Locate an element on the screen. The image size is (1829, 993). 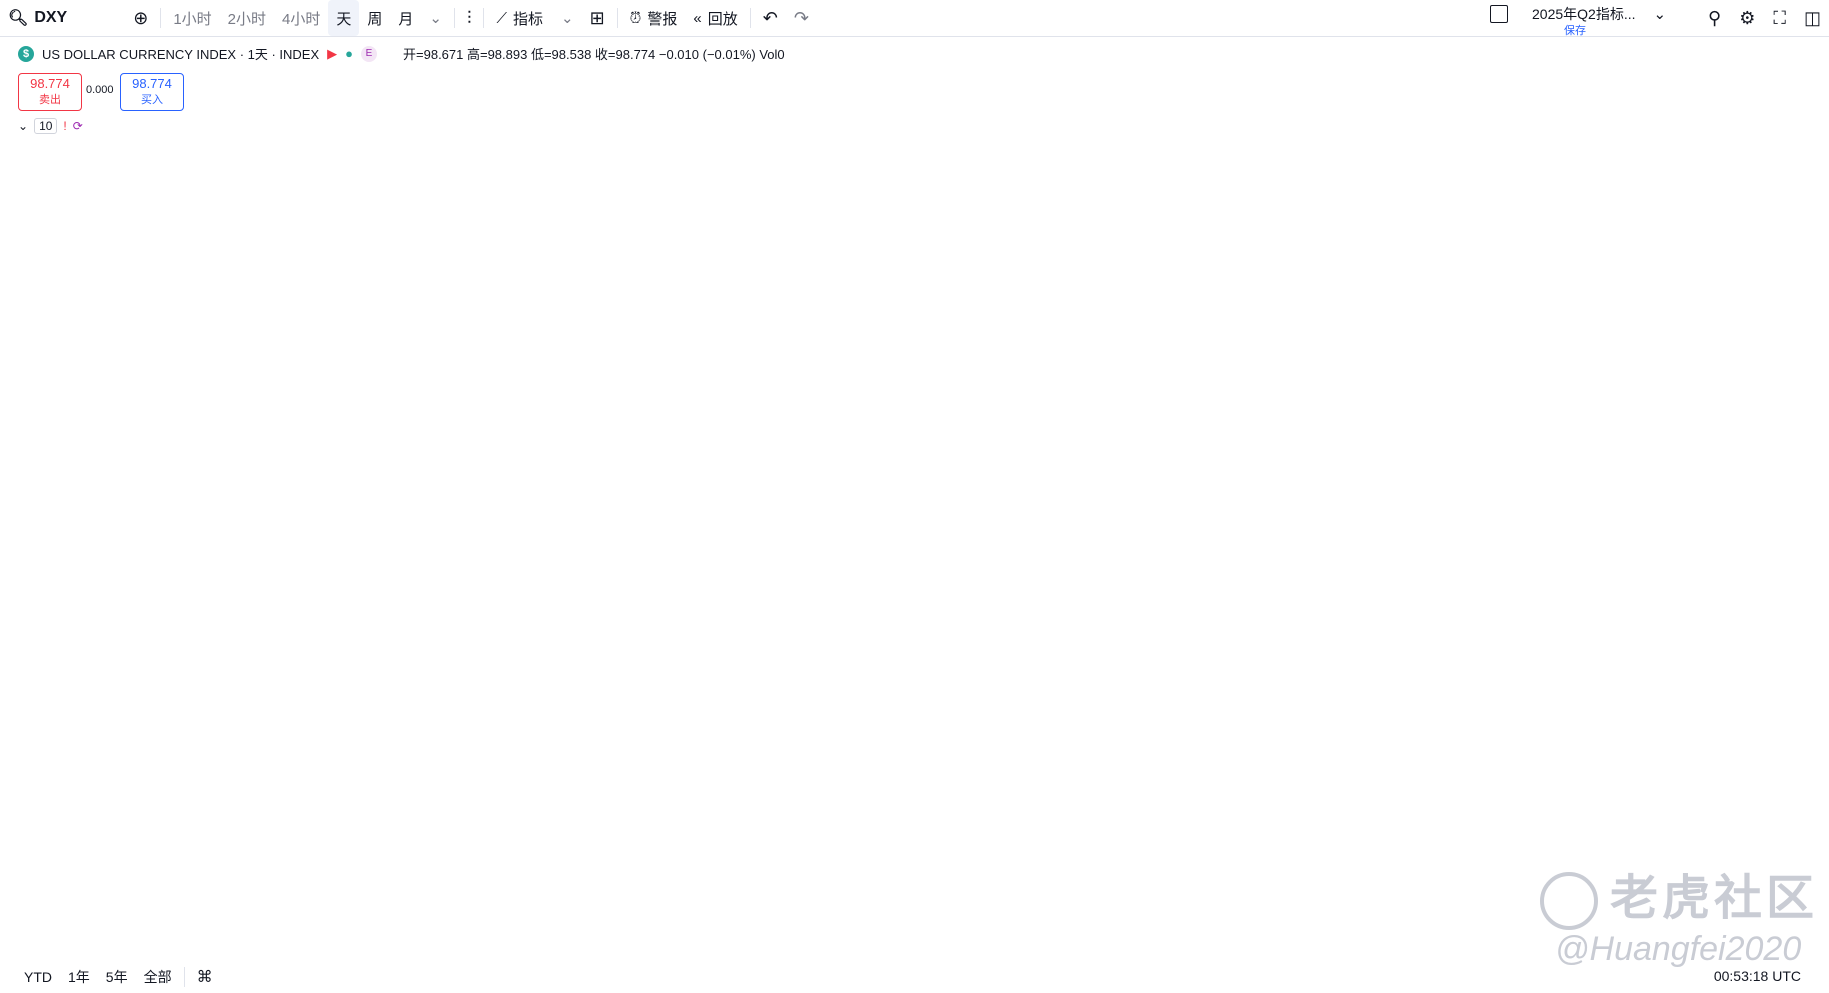
candle-style-icon: ⫶ is located at coordinates (469, 17).